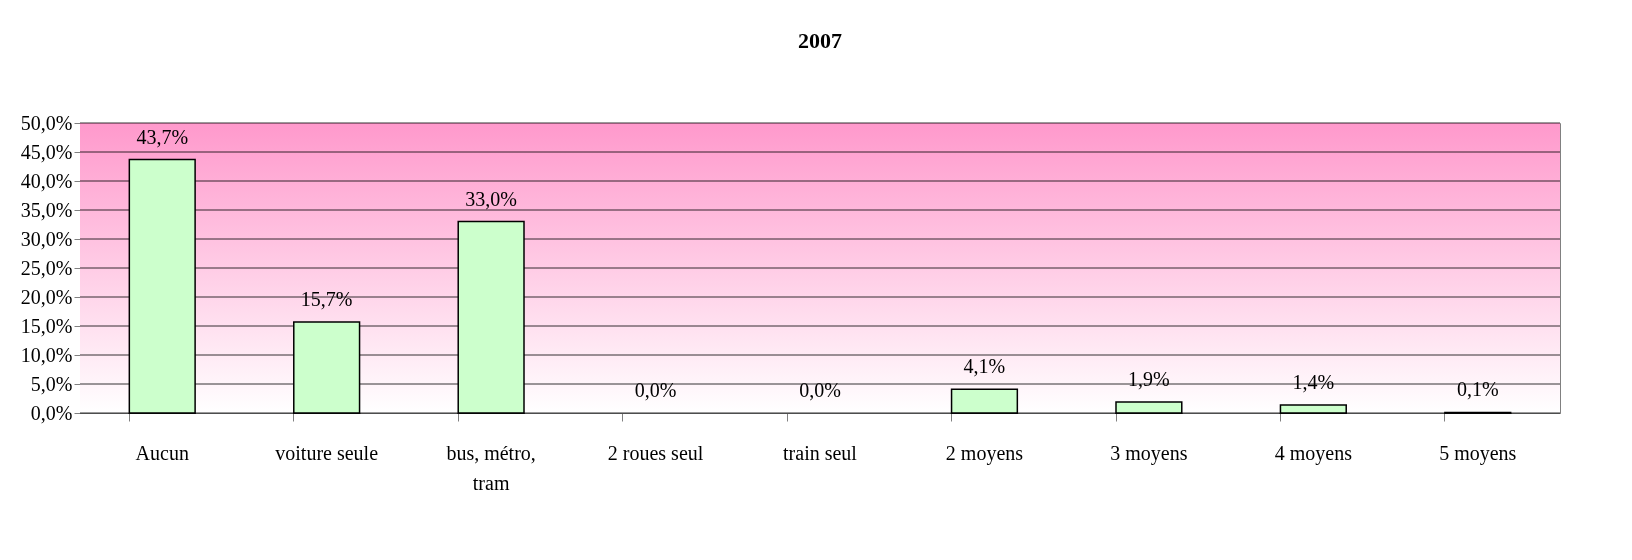  What do you see at coordinates (162, 452) in the screenshot?
I see `x-tick-label: Aucun` at bounding box center [162, 452].